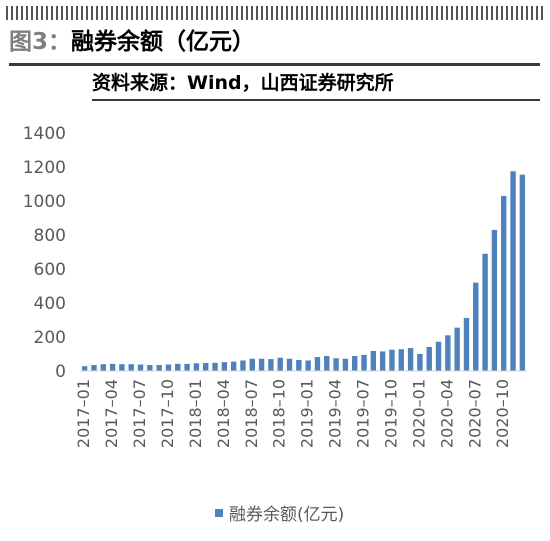 Image resolution: width=550 pixels, height=541 pixels. Describe the element at coordinates (418, 413) in the screenshot. I see `x-tick-label: 2020–01` at that location.